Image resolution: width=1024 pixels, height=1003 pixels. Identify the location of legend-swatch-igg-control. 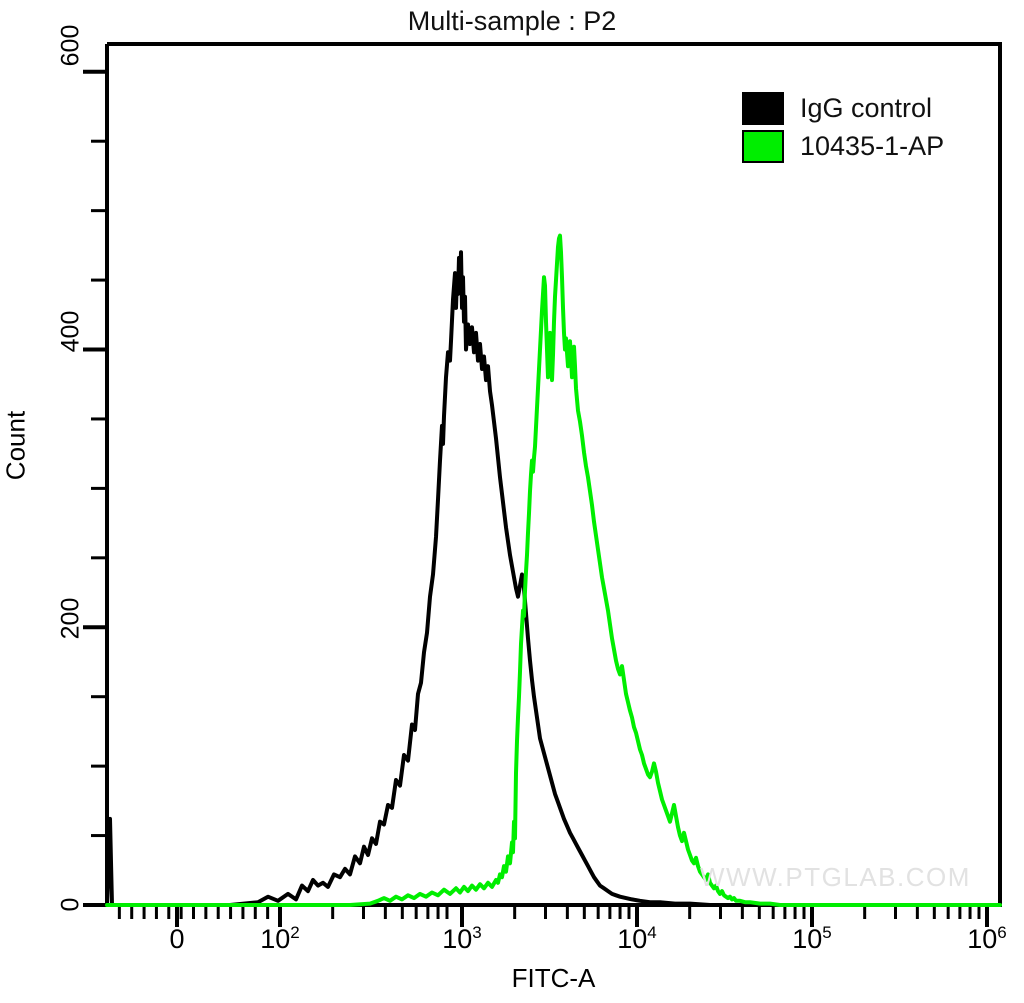
(763, 108).